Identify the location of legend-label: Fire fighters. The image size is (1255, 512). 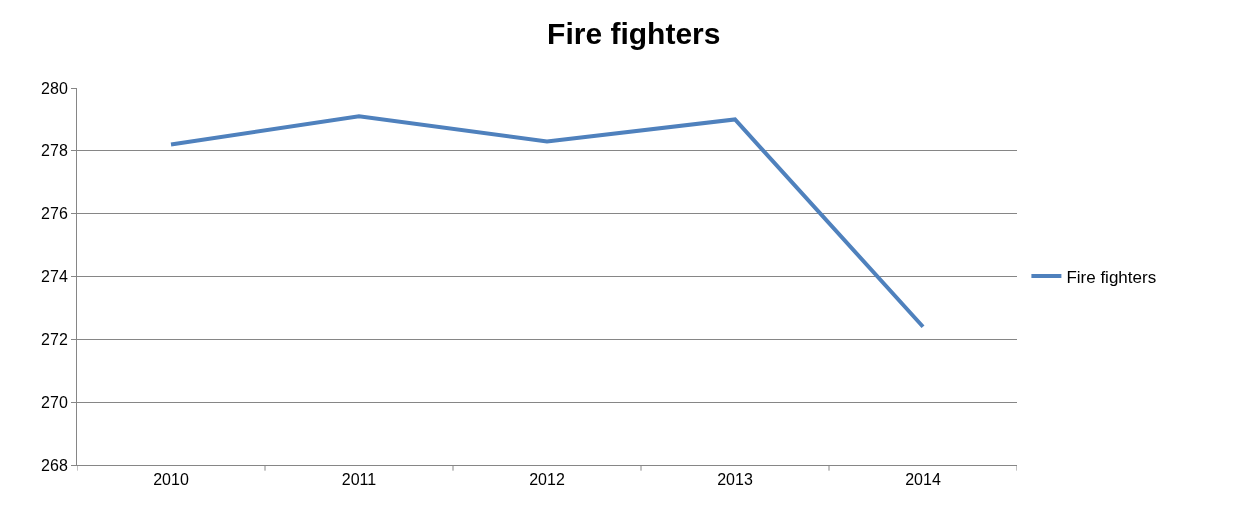
(1111, 277).